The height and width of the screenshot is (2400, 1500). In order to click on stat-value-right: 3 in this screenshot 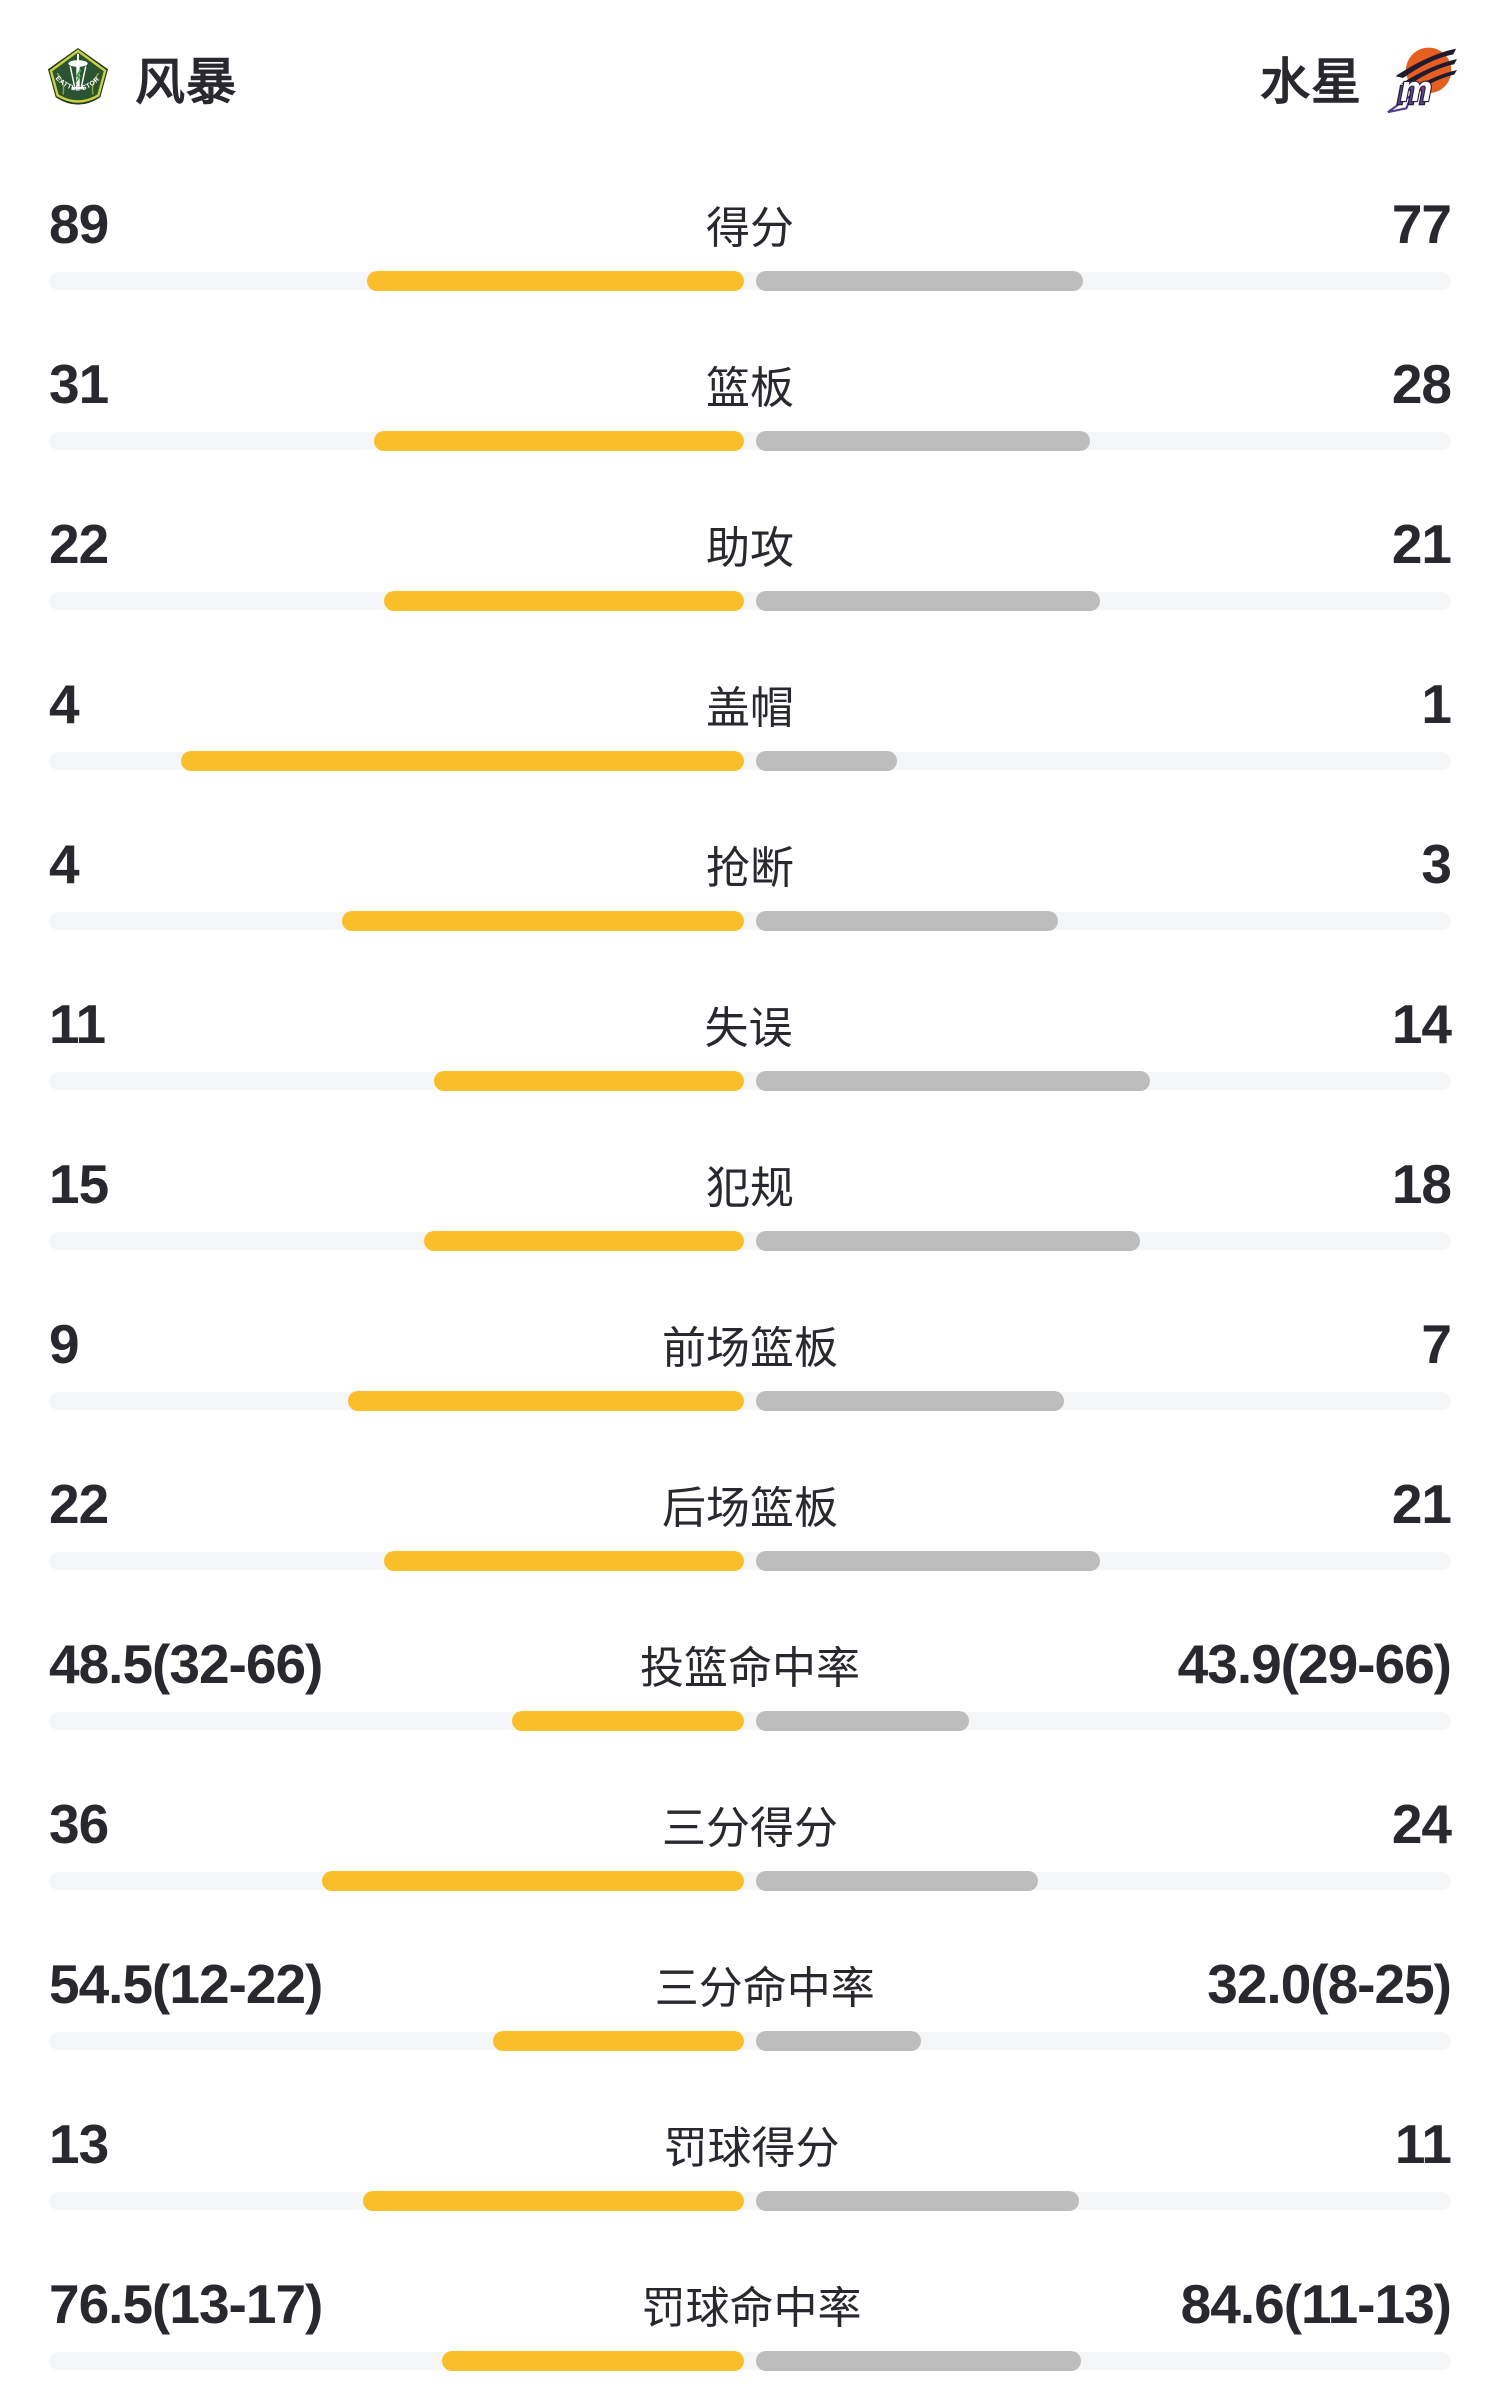, I will do `click(1436, 864)`.